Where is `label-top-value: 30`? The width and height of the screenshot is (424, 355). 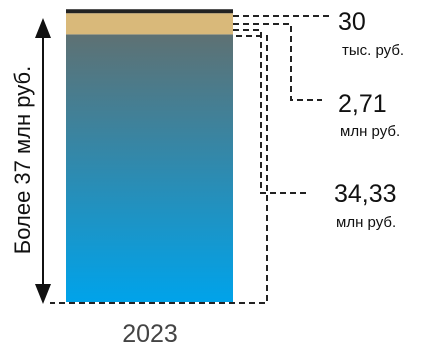 label-top-value: 30 is located at coordinates (352, 22).